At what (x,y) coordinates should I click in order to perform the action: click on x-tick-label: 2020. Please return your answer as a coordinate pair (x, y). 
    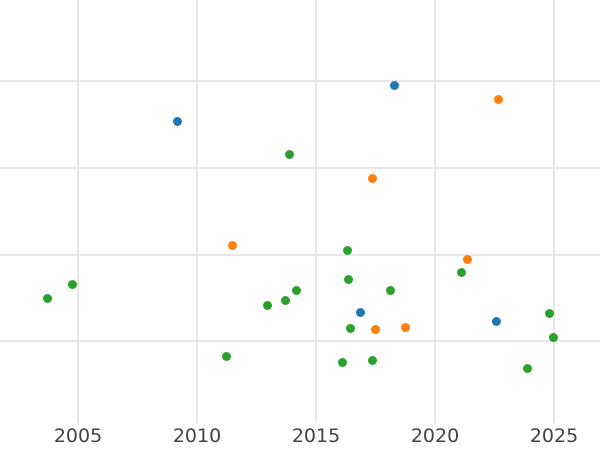
    Looking at the image, I should click on (435, 436).